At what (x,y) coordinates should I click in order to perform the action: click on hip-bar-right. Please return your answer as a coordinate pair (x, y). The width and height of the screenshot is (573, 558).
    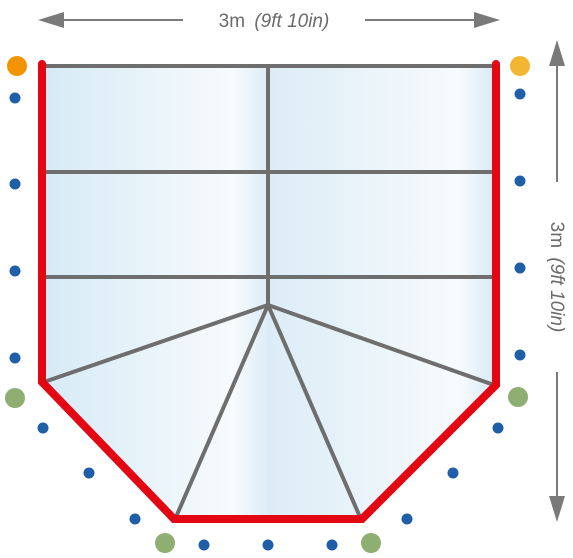
    Looking at the image, I should click on (381, 345).